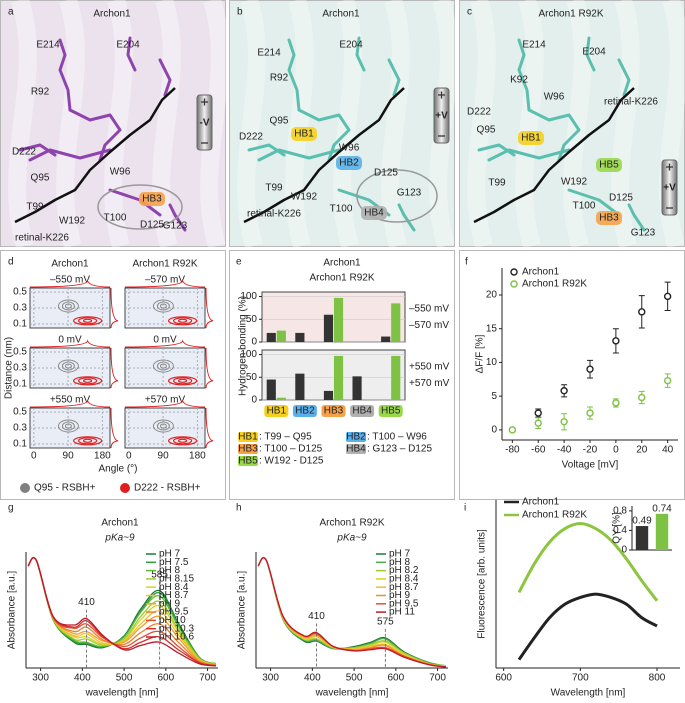 This screenshot has height=703, width=685. What do you see at coordinates (20, 412) in the screenshot?
I see `y-tick-label: 0.5` at bounding box center [20, 412].